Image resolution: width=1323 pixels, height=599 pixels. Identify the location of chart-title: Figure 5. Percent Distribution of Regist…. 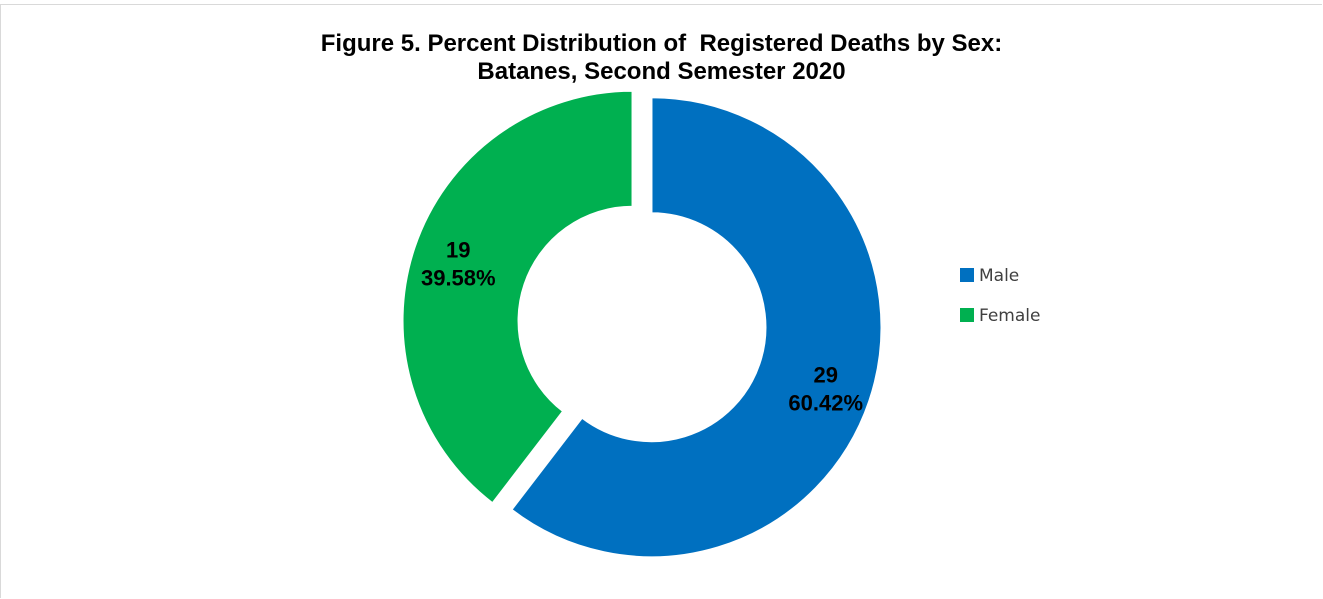
(661, 58).